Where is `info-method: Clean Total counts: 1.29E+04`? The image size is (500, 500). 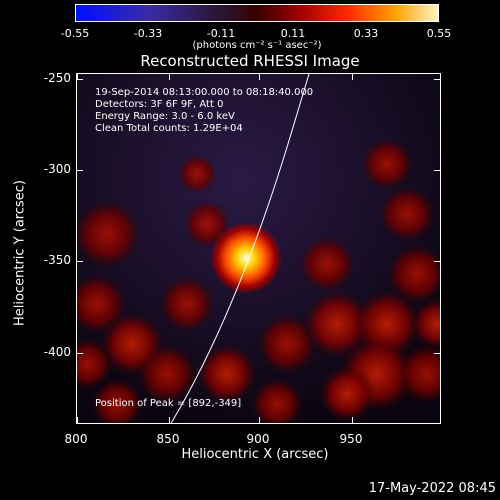
info-method: Clean Total counts: 1.29E+04 is located at coordinates (169, 128).